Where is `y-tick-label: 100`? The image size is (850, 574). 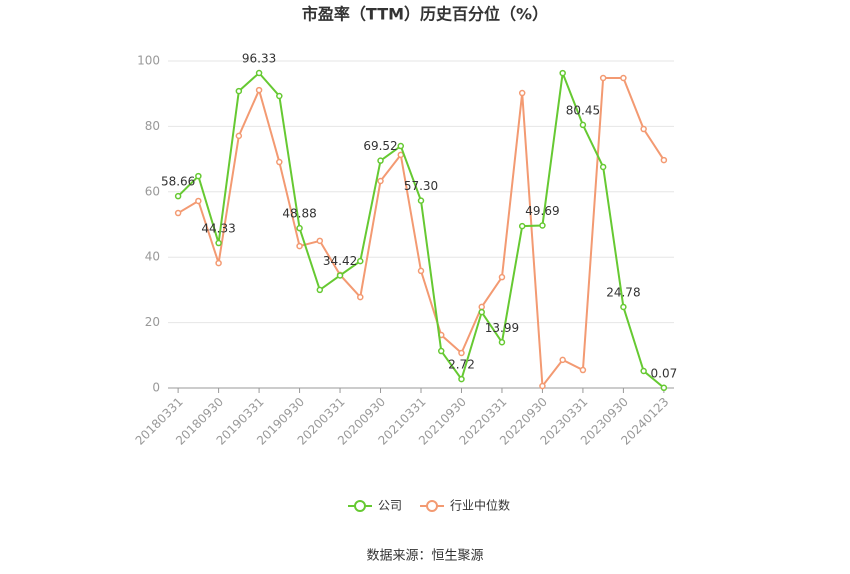
y-tick-label: 100 is located at coordinates (148, 61).